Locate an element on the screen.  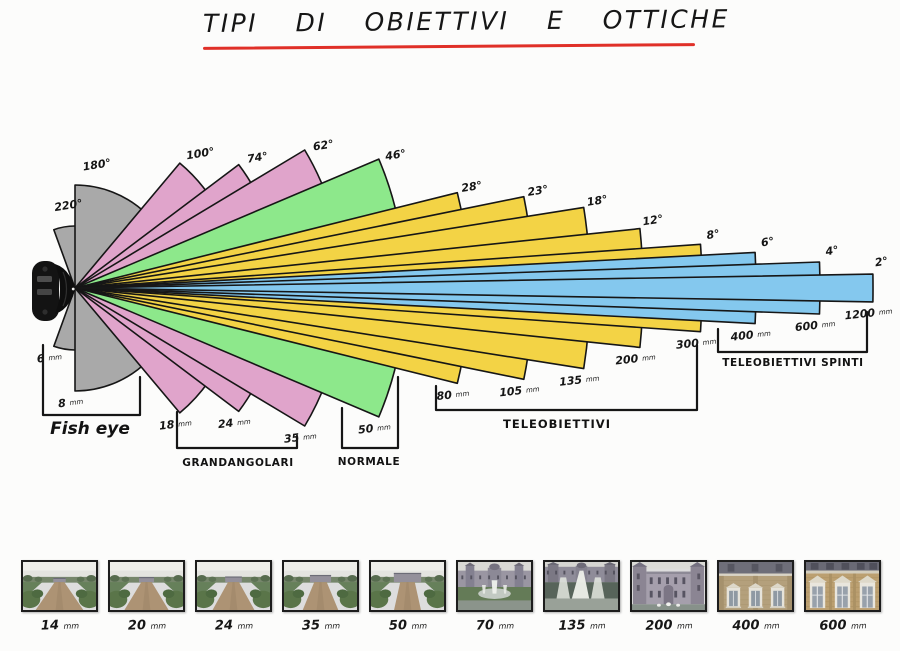
sample-photo-50mm is located at coordinates (407, 586).